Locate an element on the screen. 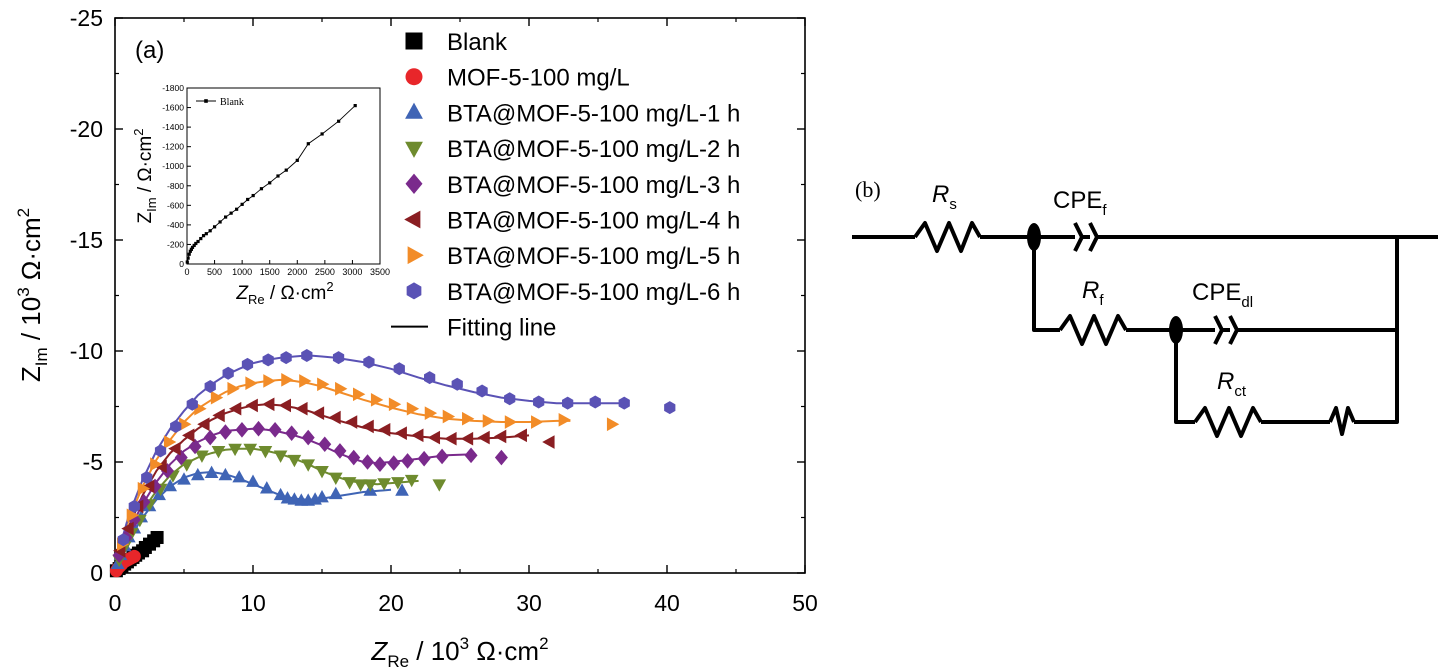 The image size is (1444, 670). label-cpe-f: CPEf is located at coordinates (1080, 203).